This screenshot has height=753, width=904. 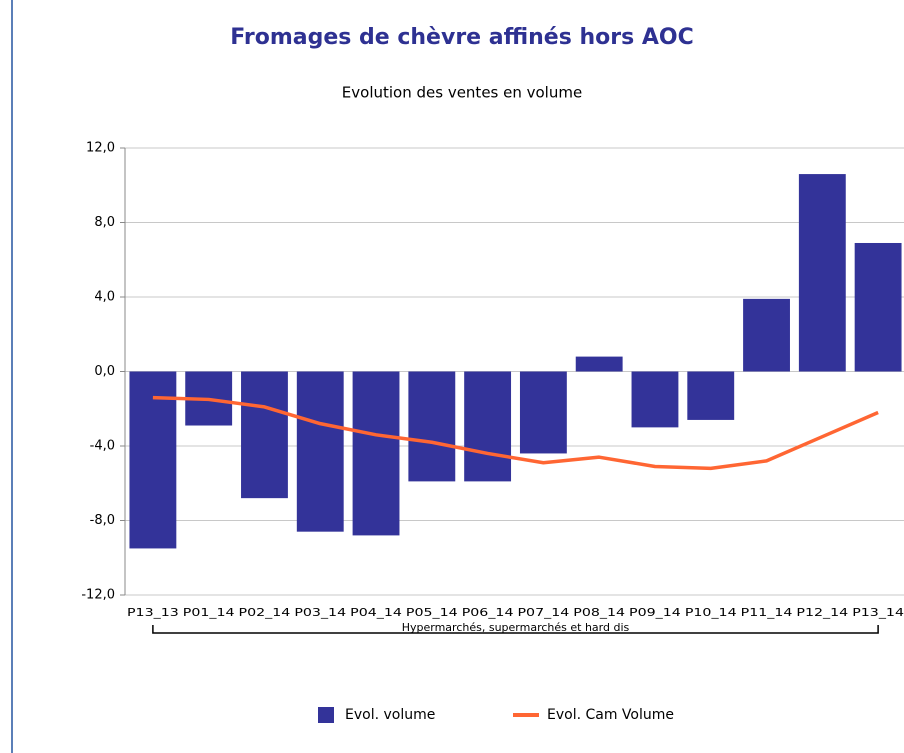 I want to click on group-label: Hypermarchés, supermarchés et hard dis, so click(x=516, y=627).